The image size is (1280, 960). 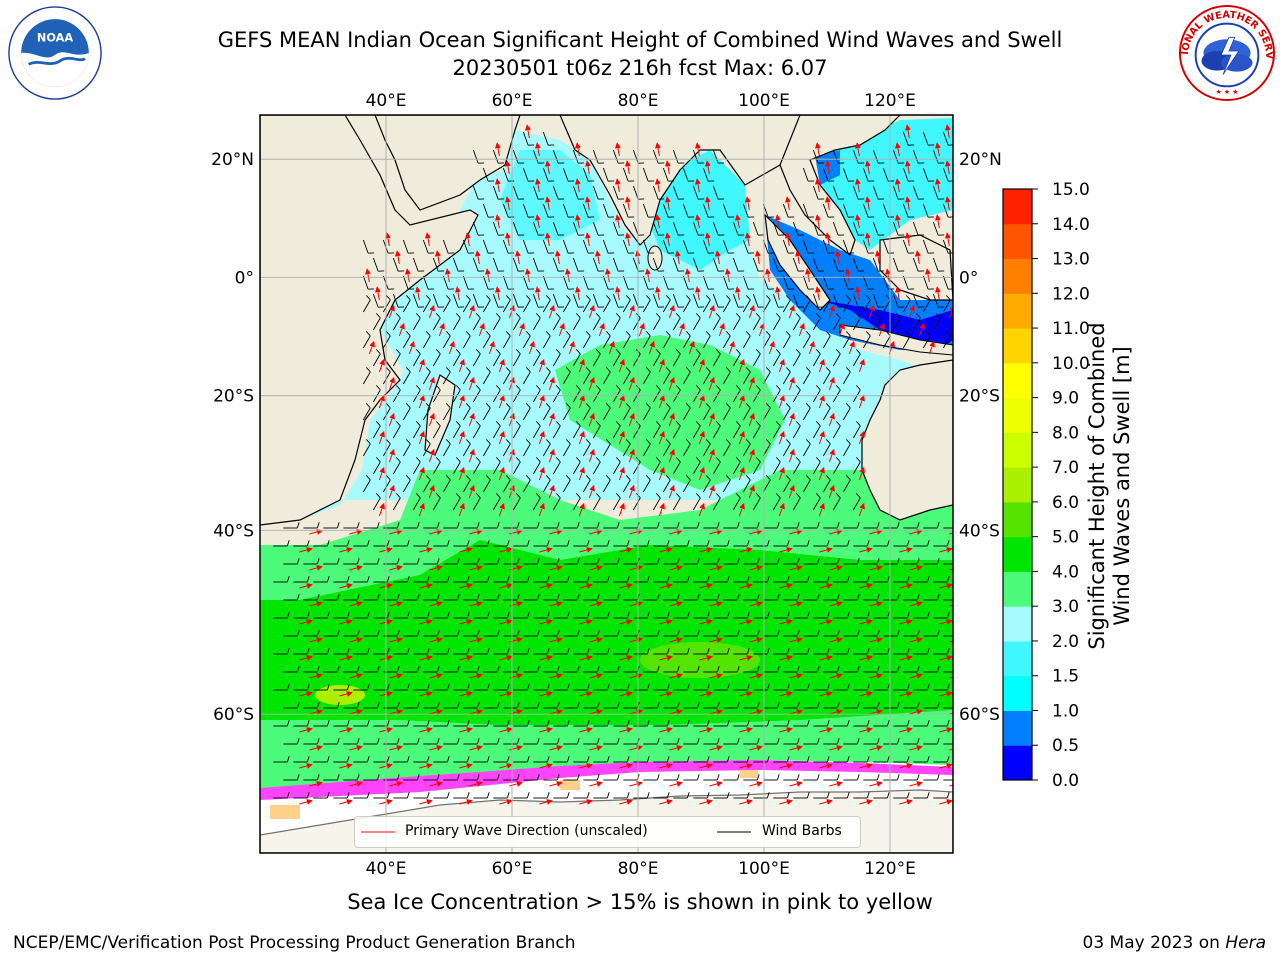 What do you see at coordinates (512, 869) in the screenshot?
I see `lon-label-bottom-1: 60°E` at bounding box center [512, 869].